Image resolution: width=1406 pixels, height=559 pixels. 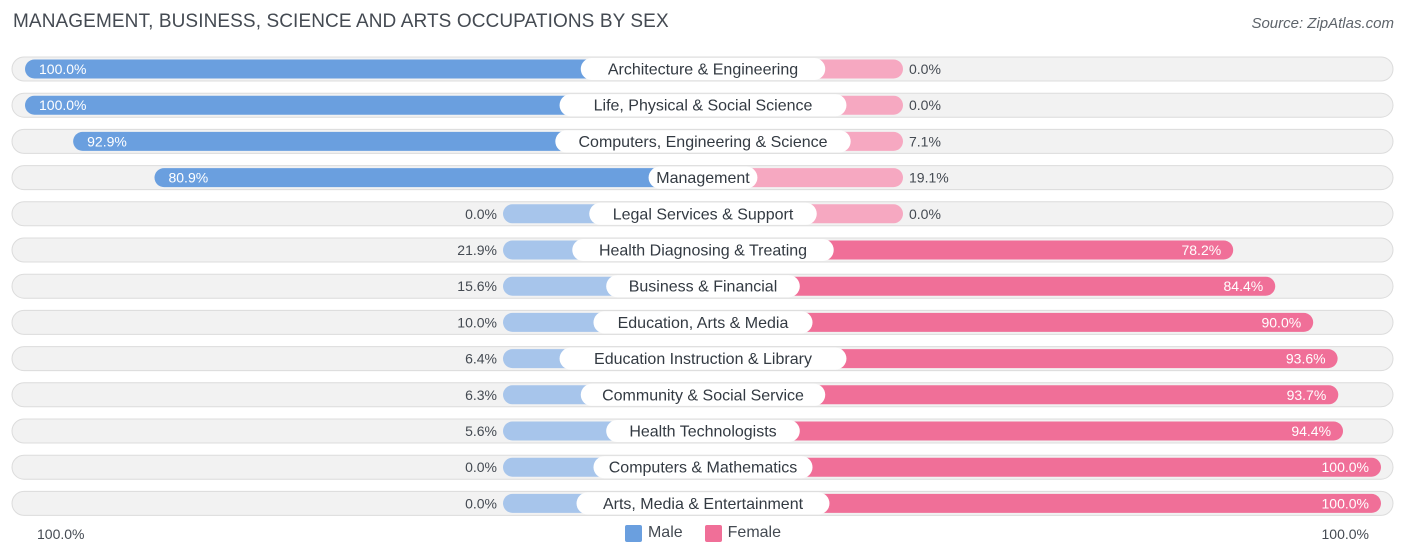 I want to click on axis-right-label: 100.0%, so click(x=1345, y=534).